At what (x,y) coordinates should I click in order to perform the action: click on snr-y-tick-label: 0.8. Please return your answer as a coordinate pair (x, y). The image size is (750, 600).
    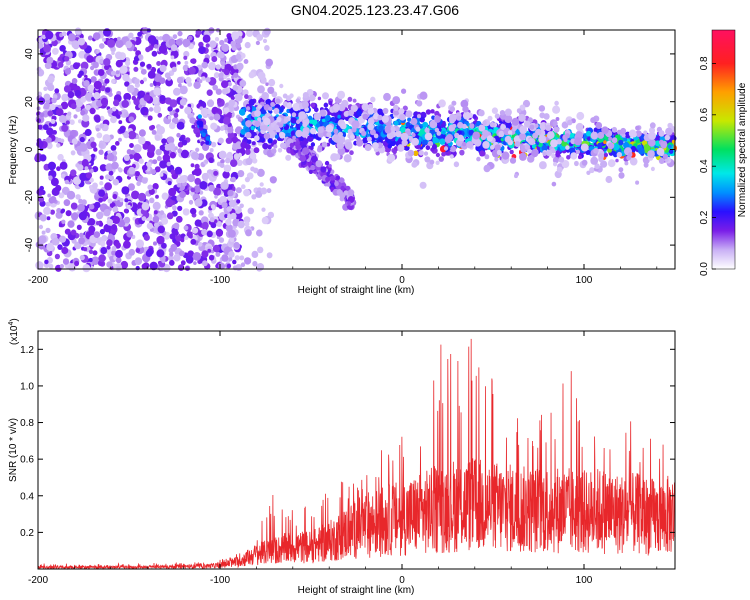
    Looking at the image, I should click on (27, 423).